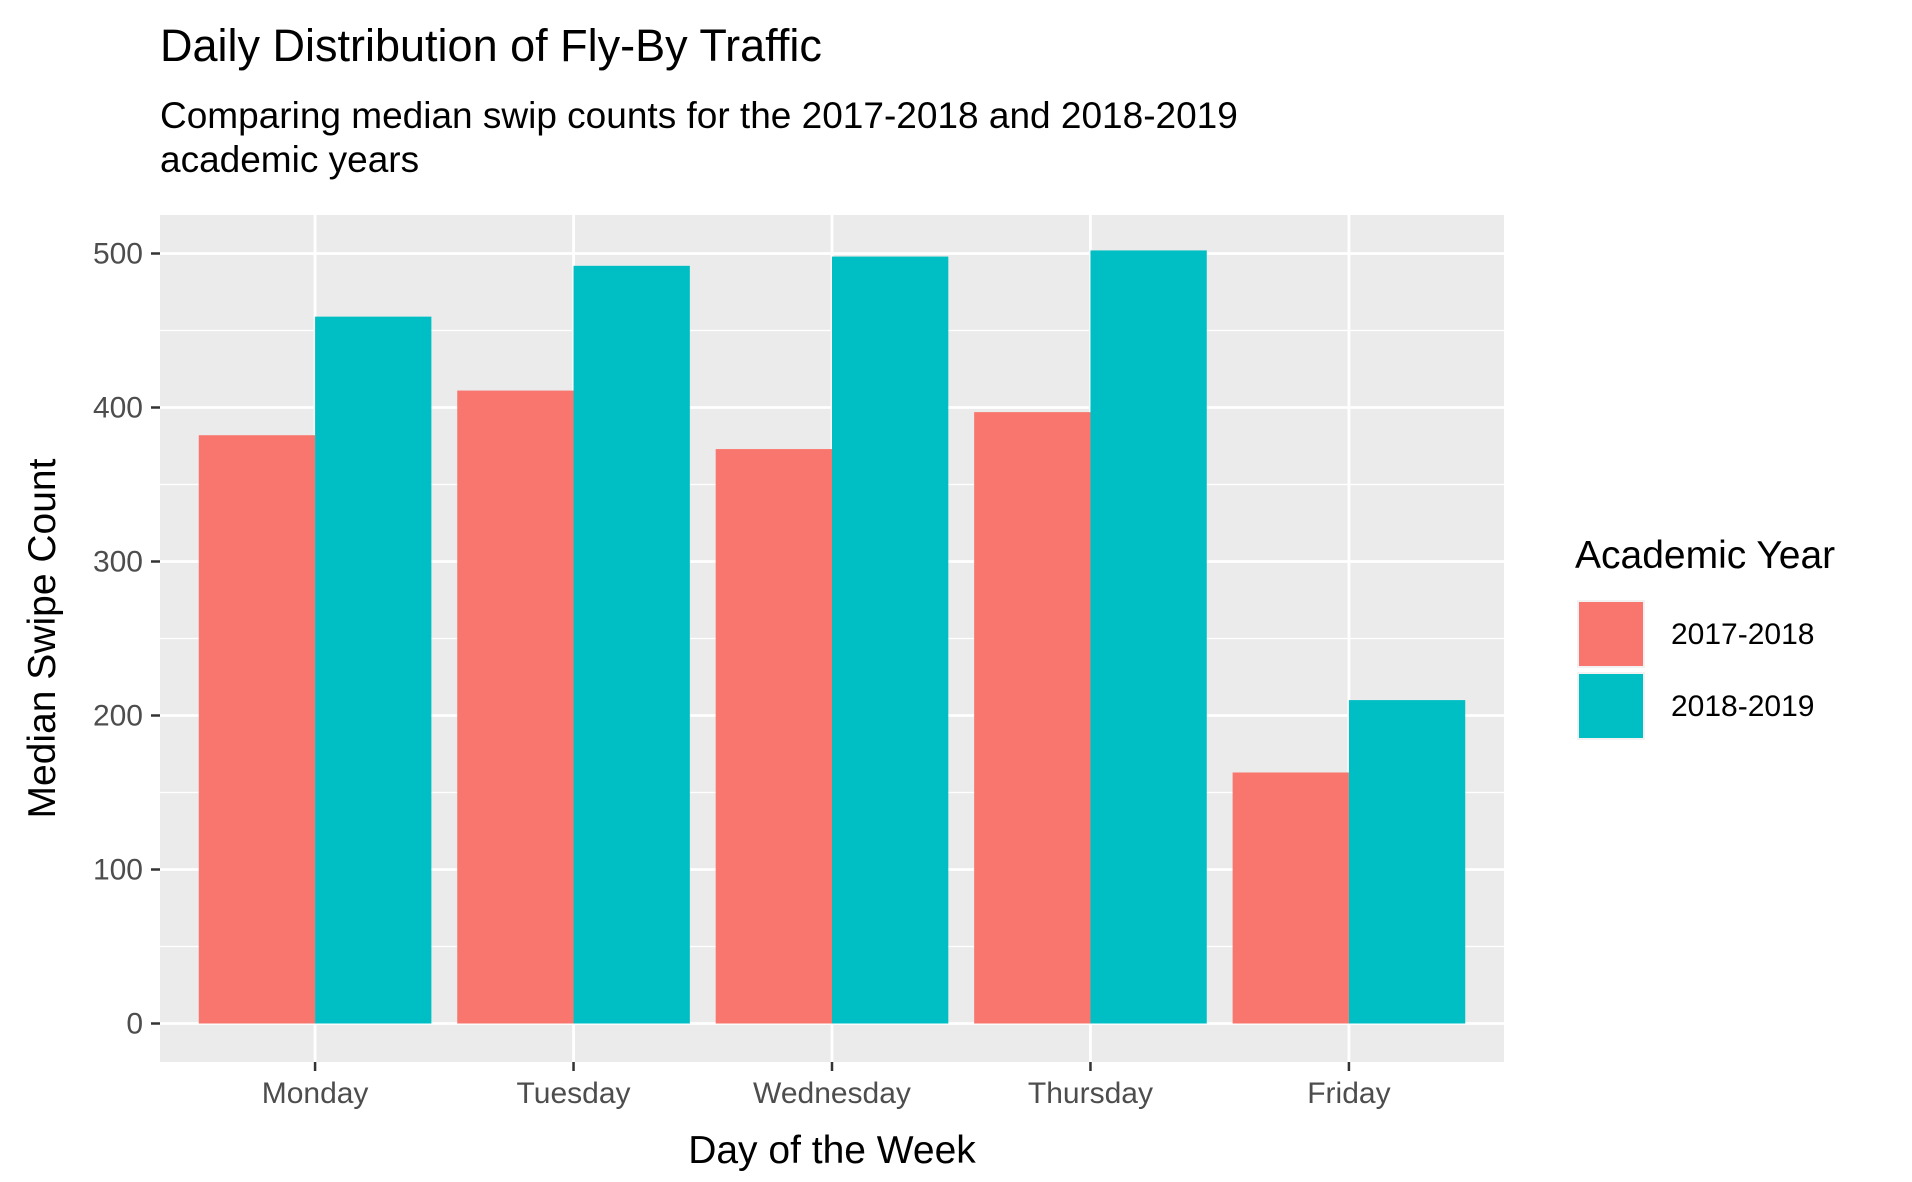 This screenshot has width=1912, height=1182. I want to click on chart-title: Daily Distribution of Fly-By Traffic, so click(491, 45).